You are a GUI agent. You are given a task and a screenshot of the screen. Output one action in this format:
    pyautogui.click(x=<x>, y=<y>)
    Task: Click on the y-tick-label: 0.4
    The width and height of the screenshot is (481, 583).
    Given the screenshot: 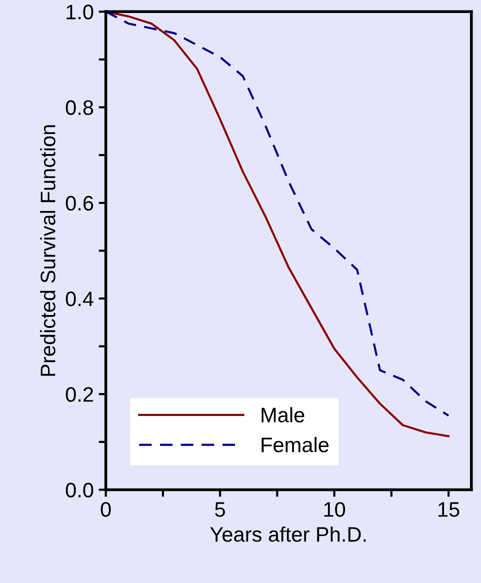 What is the action you would take?
    pyautogui.click(x=80, y=298)
    